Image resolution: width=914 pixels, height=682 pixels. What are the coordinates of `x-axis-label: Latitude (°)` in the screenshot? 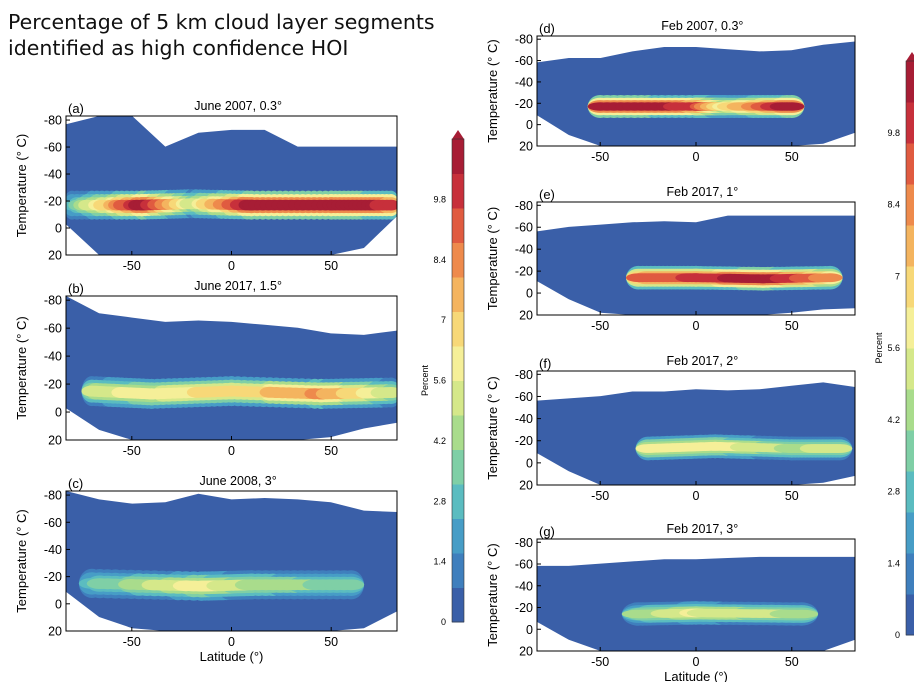 It's located at (696, 675).